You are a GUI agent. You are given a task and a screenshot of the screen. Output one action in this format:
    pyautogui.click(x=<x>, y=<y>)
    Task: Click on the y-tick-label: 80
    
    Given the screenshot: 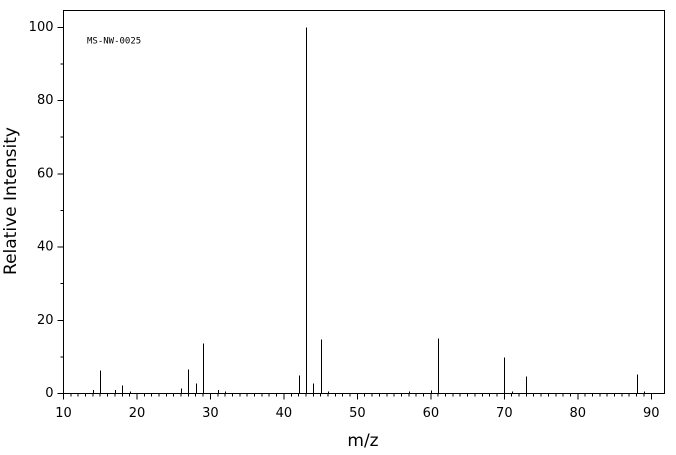 What is the action you would take?
    pyautogui.click(x=45, y=100)
    